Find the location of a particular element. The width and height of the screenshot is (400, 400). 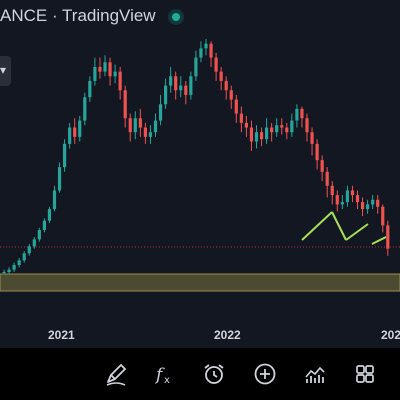

chevron-down-icon: ▾ is located at coordinates (3, 70).